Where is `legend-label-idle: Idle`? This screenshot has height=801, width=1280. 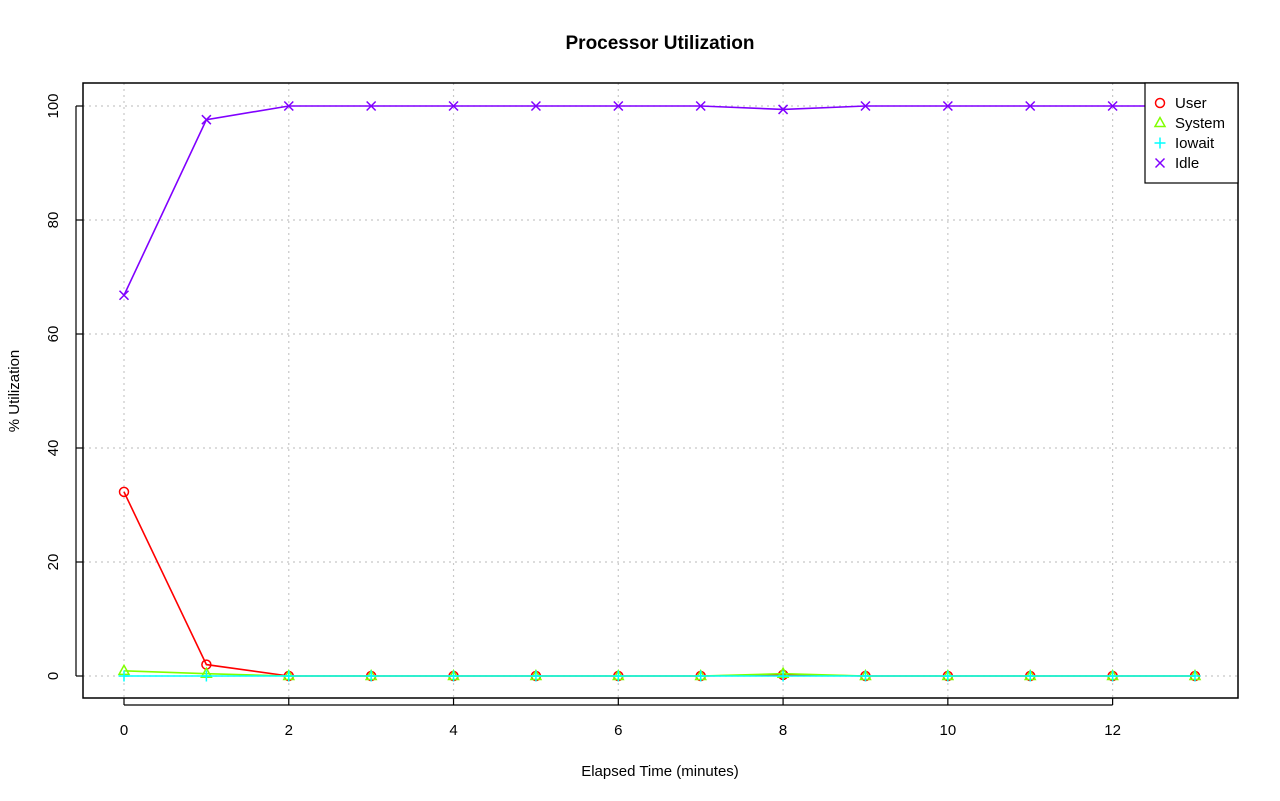
legend-label-idle: Idle is located at coordinates (1187, 163).